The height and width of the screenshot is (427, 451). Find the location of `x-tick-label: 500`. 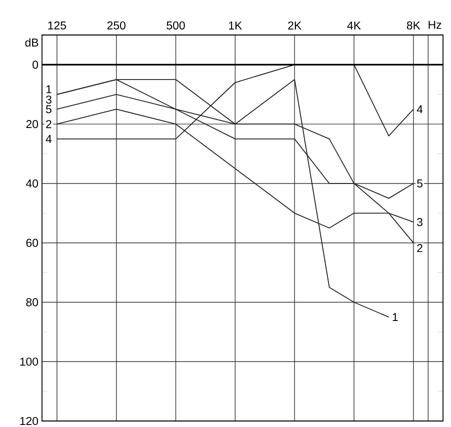

x-tick-label: 500 is located at coordinates (175, 25).